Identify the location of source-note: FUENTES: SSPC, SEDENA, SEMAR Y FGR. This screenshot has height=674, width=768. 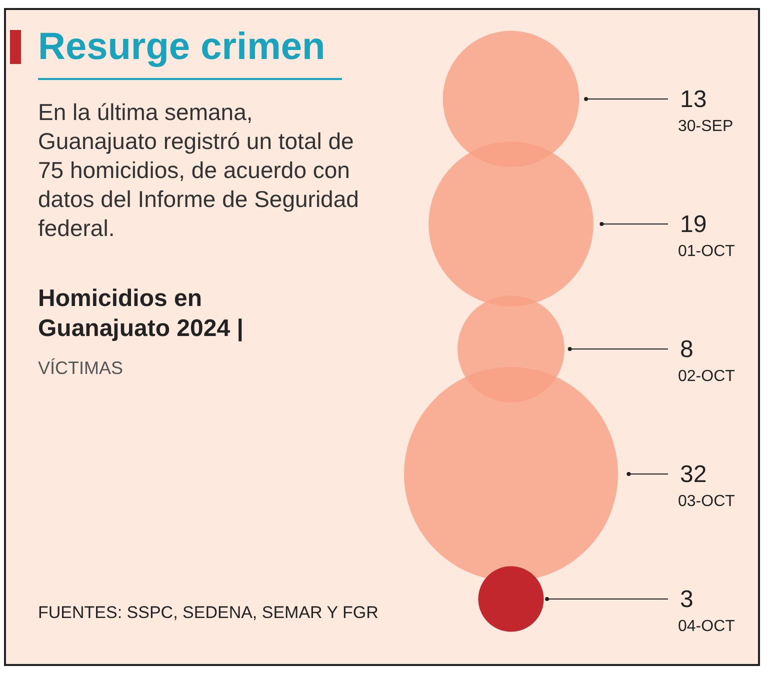
(208, 613).